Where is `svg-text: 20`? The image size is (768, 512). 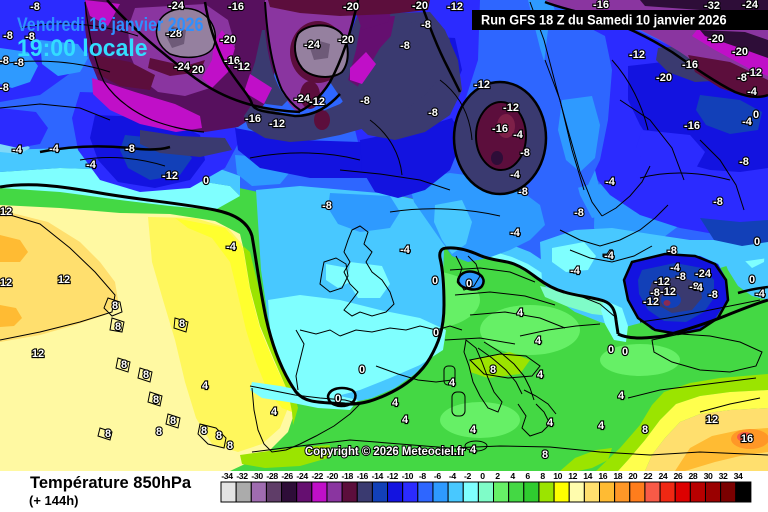 svg-text: 20 is located at coordinates (198, 70).